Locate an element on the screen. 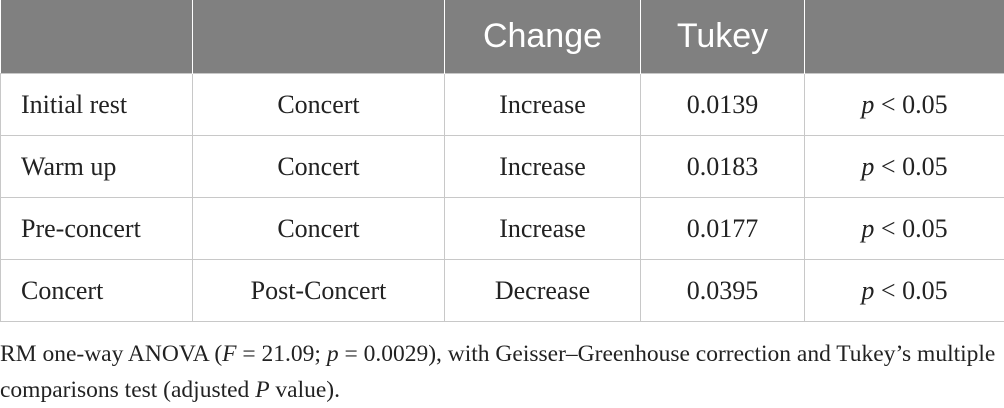  footnote-text: value). is located at coordinates (305, 390).